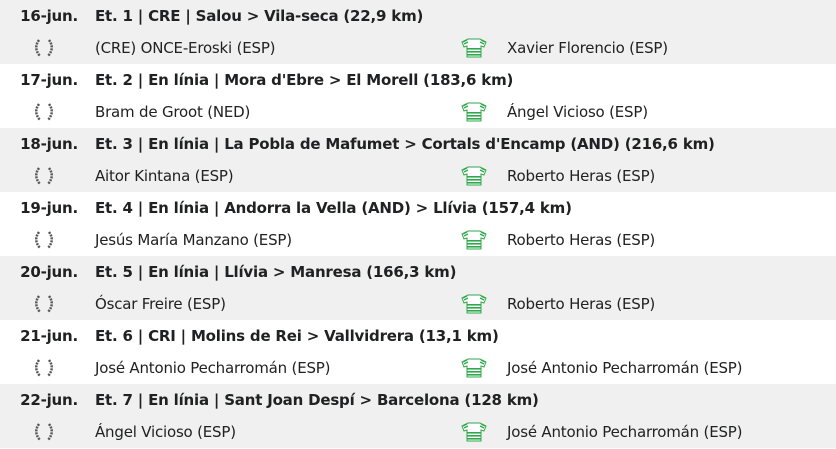 This screenshot has height=449, width=836. I want to click on stage-winner: (CRE) ONCE-Eroski (ESP), so click(185, 48).